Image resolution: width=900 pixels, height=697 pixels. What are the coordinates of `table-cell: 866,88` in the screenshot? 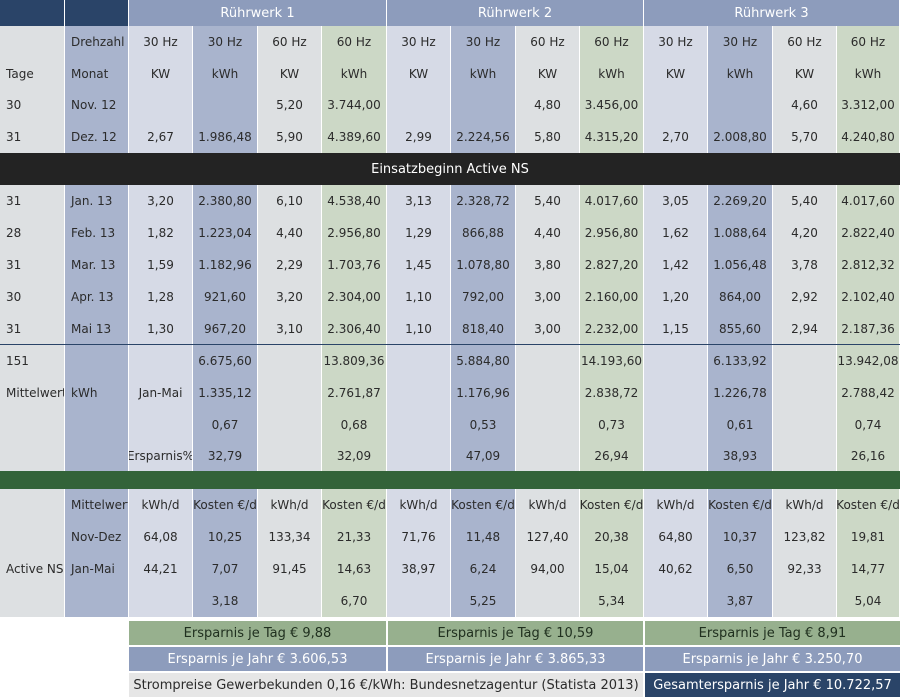 It's located at (483, 233).